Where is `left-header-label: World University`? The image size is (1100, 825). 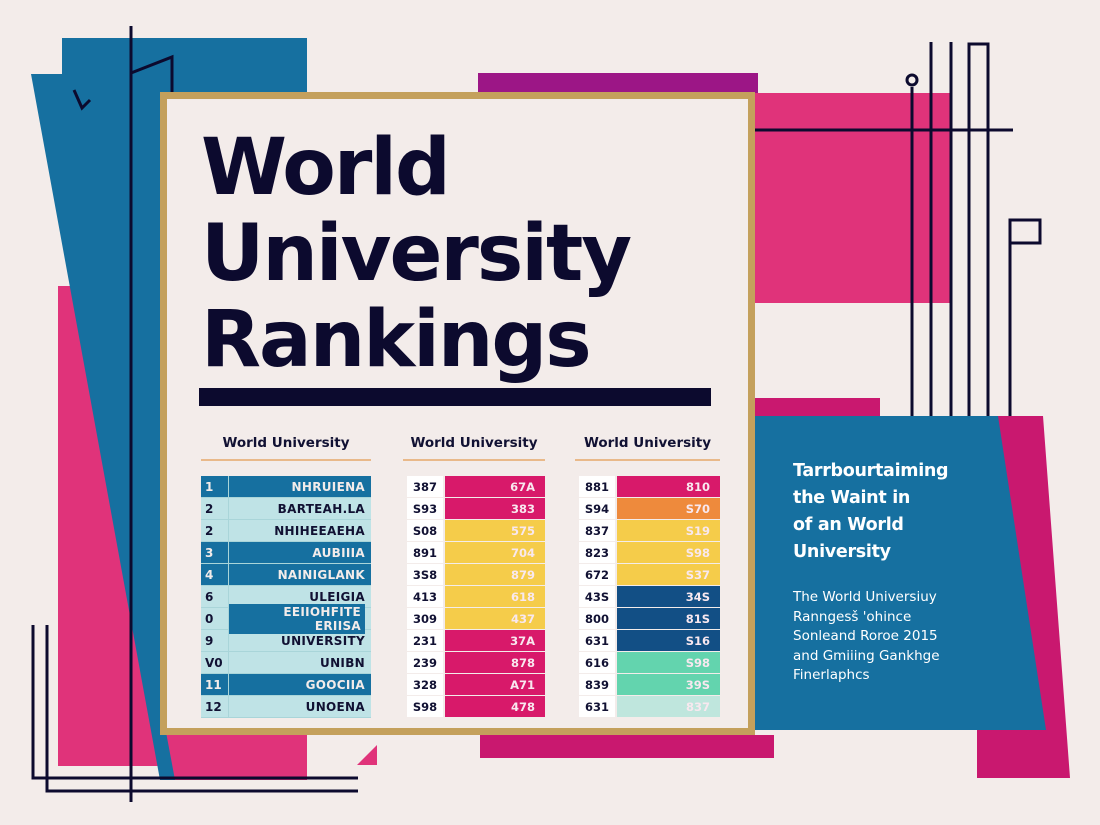
left-header-label: World University is located at coordinates (286, 443).